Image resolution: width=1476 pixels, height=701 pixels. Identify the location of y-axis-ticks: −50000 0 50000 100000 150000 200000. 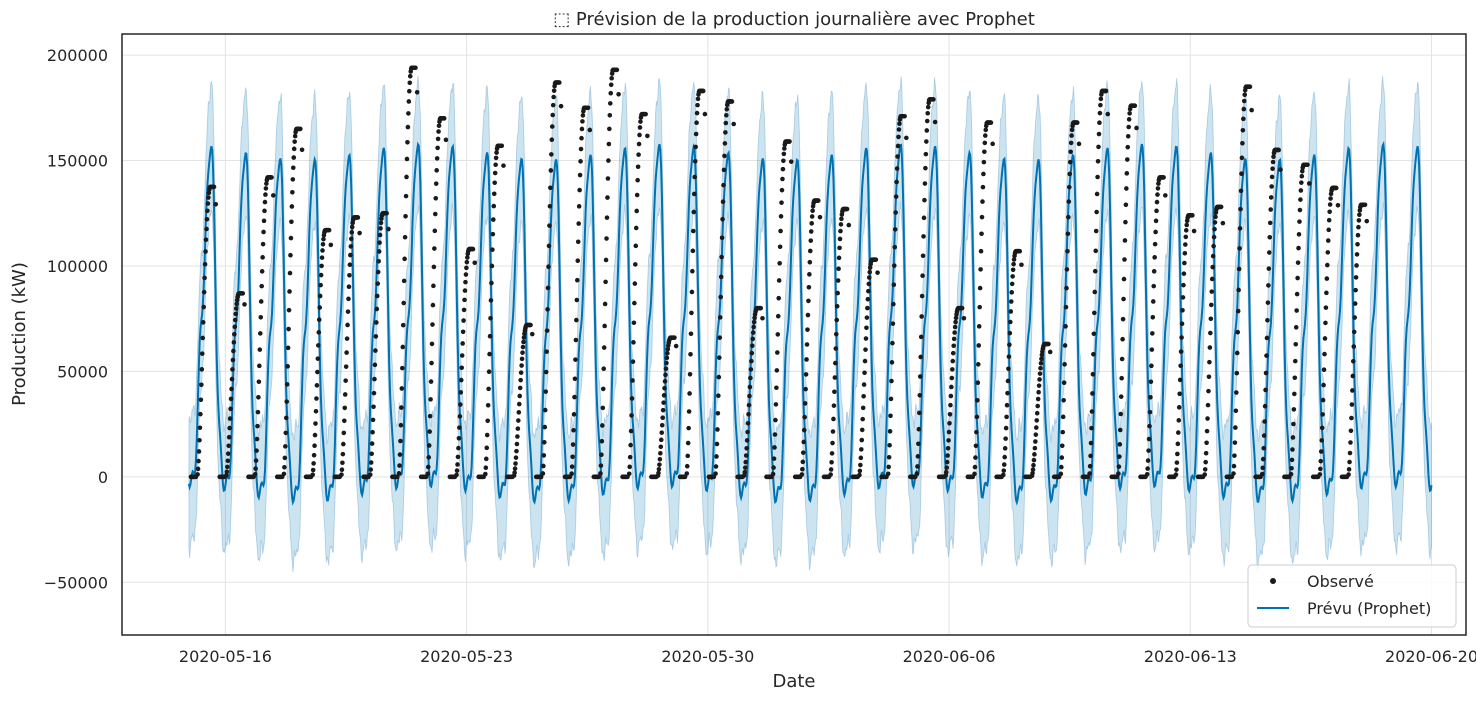
(76, 319).